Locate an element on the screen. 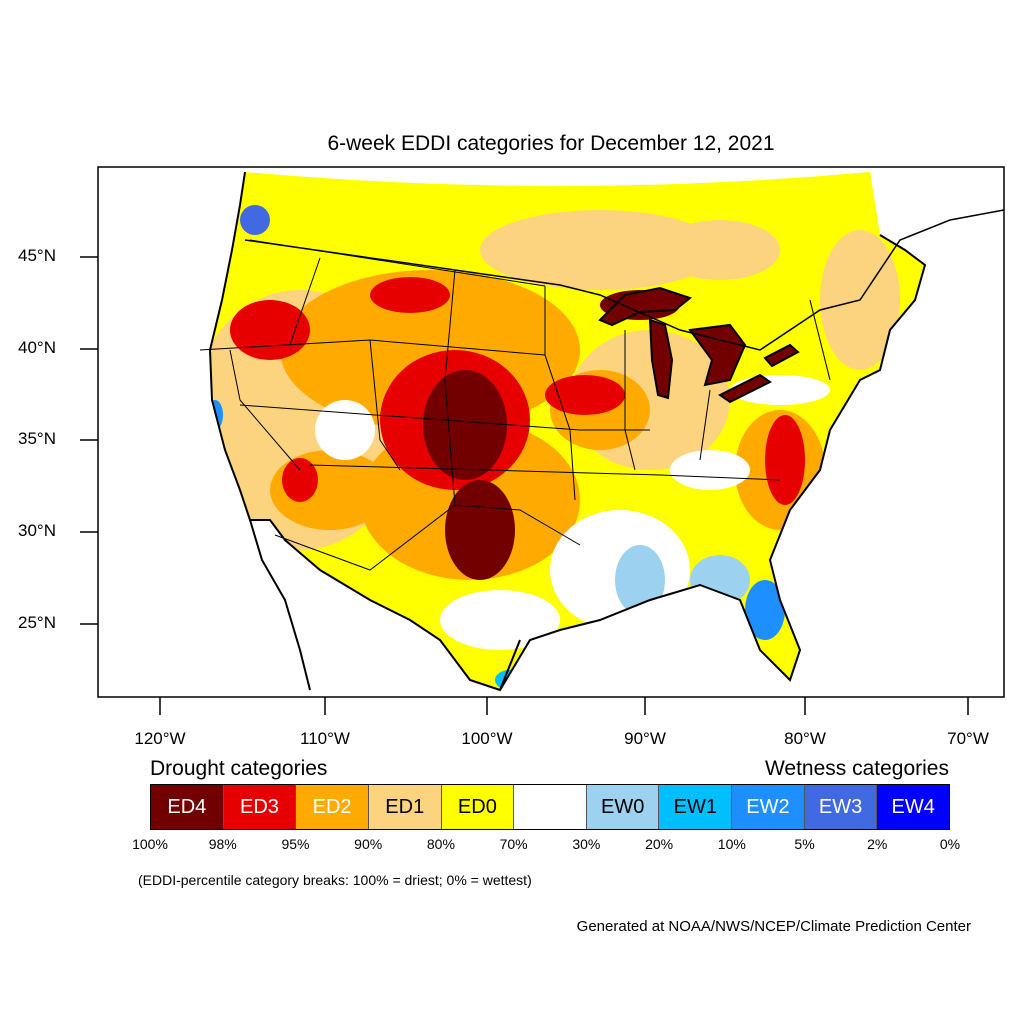  legend-box-ew4: EW4 is located at coordinates (913, 807).